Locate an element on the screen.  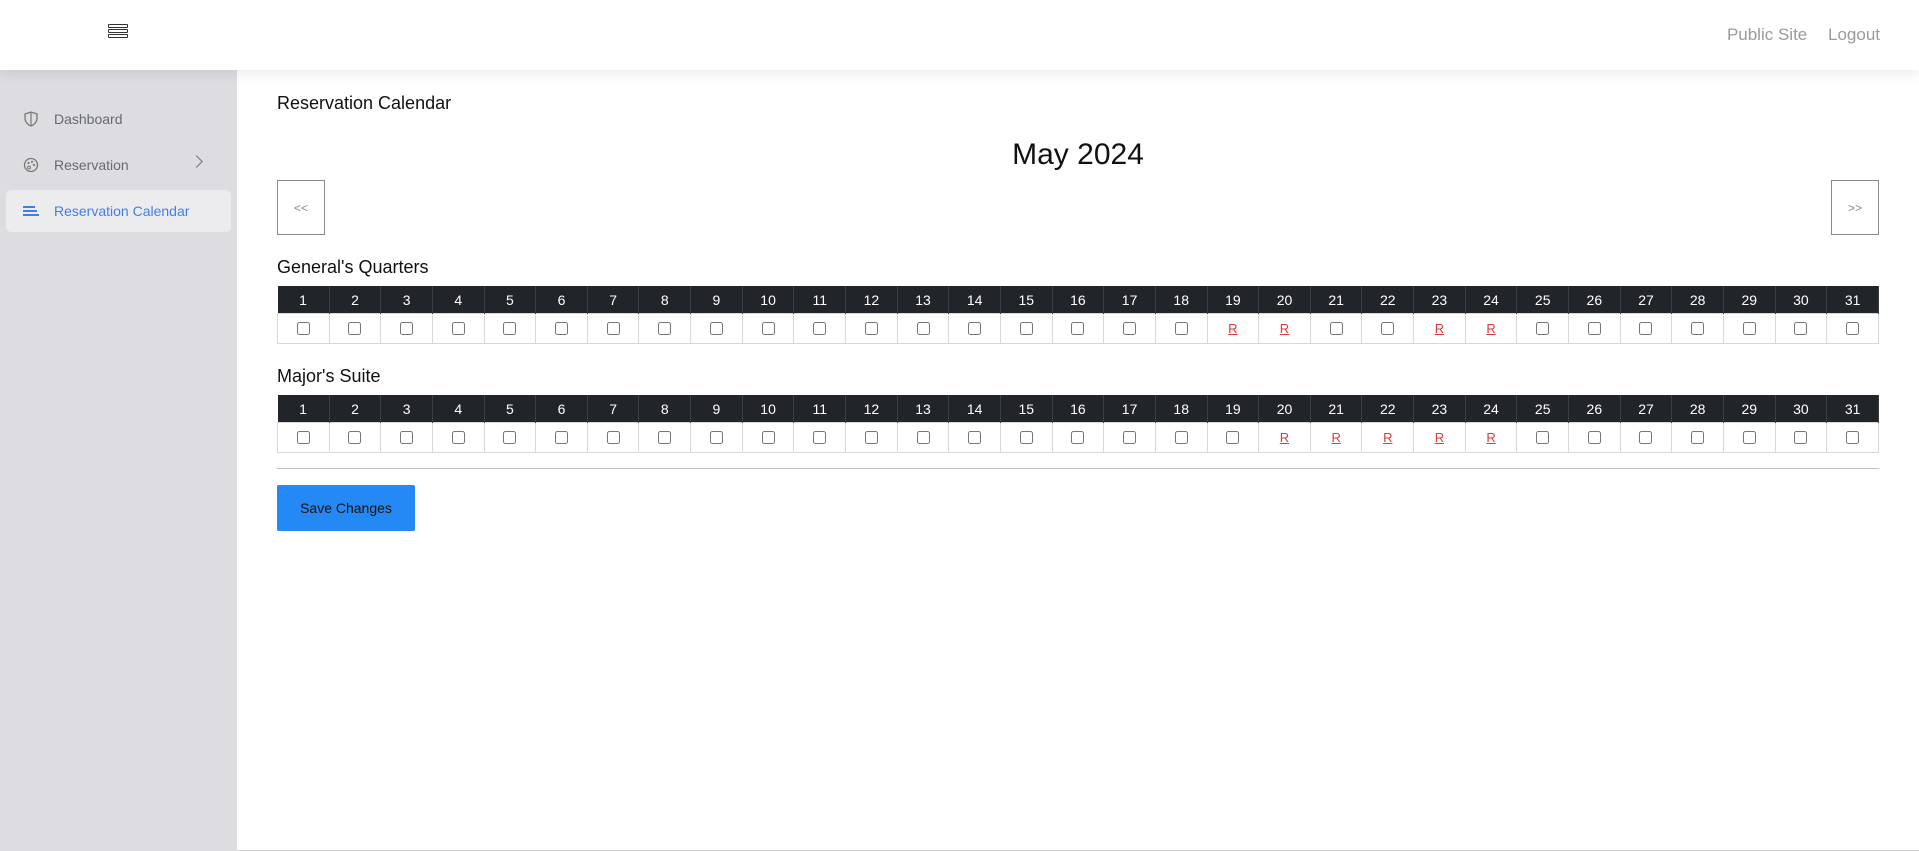
sidebar-item-reservation: Reservation is located at coordinates (118, 165).